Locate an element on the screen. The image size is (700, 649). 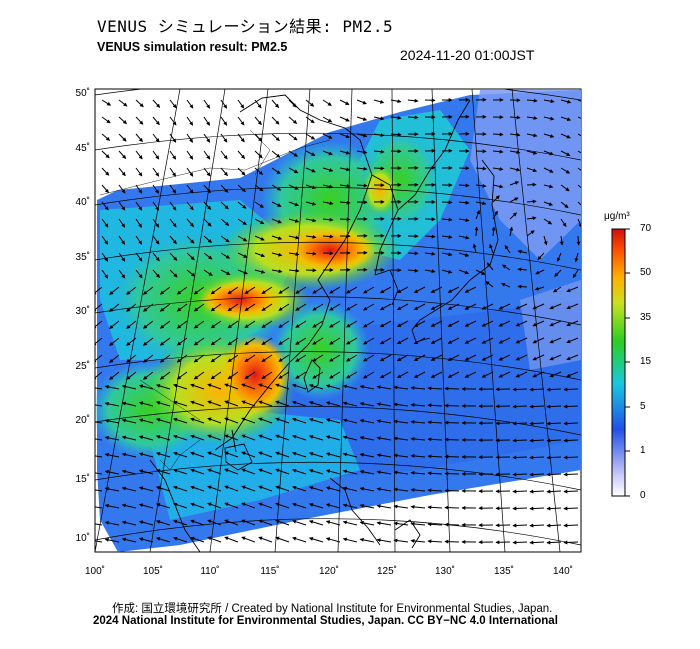
lat-label-45: 45˚ is located at coordinates (82, 148).